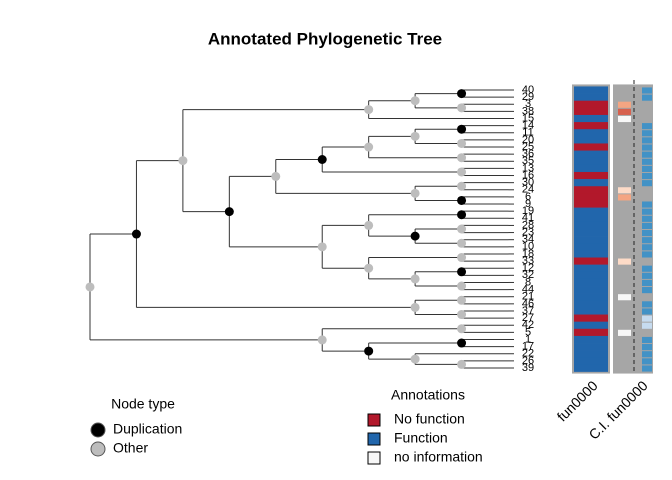 The width and height of the screenshot is (672, 480). What do you see at coordinates (438, 457) in the screenshot?
I see `legend-label: no information` at bounding box center [438, 457].